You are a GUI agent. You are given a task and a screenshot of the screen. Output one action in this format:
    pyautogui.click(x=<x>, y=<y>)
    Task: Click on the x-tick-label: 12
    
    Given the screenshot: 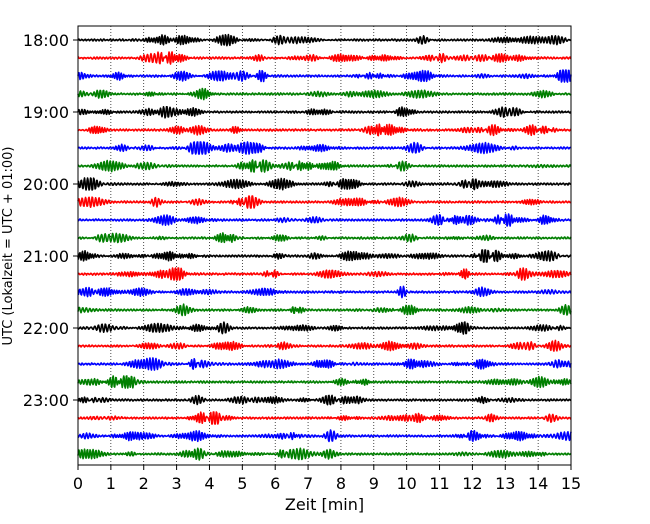 What is the action you would take?
    pyautogui.click(x=472, y=483)
    